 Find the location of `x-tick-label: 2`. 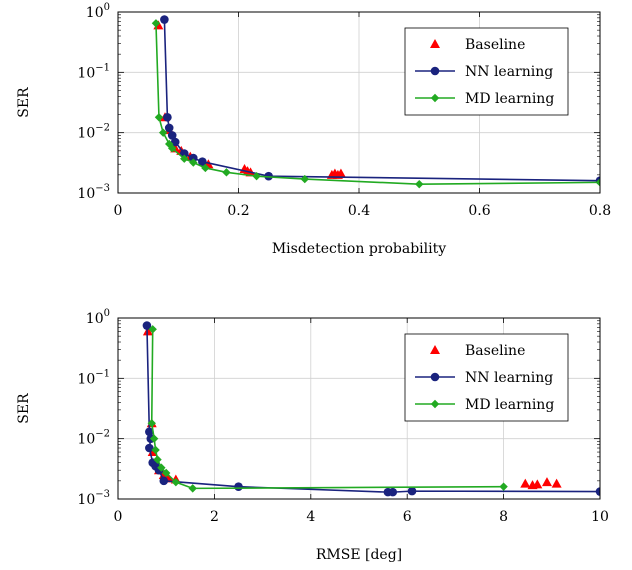

x-tick-label: 2 is located at coordinates (214, 517).